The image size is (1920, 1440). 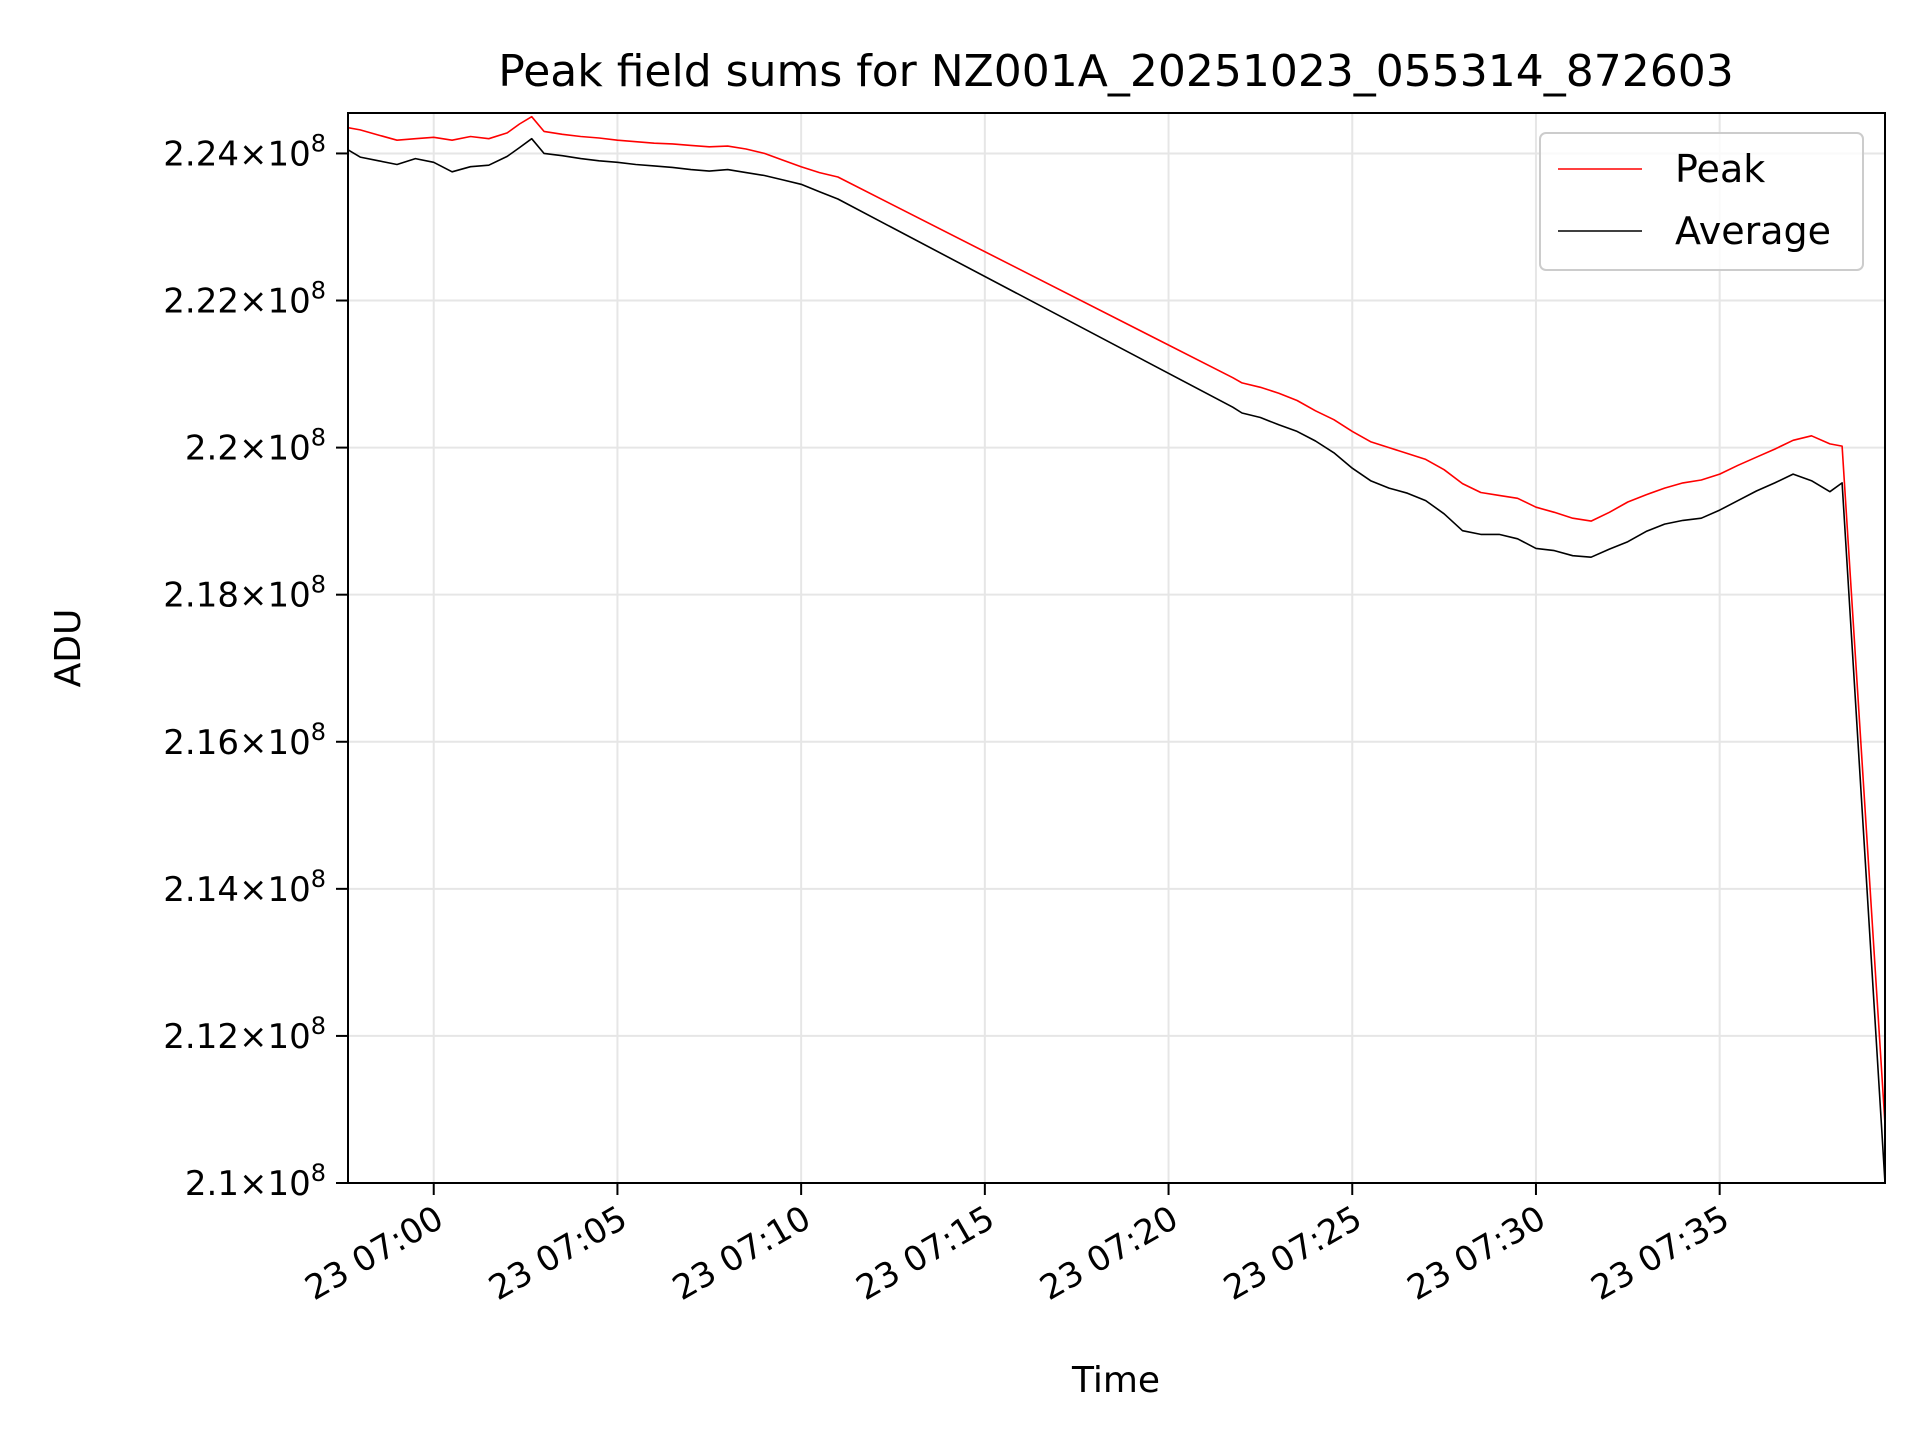 I want to click on y-tick-label: 2.22×10⁸, so click(x=244, y=299).